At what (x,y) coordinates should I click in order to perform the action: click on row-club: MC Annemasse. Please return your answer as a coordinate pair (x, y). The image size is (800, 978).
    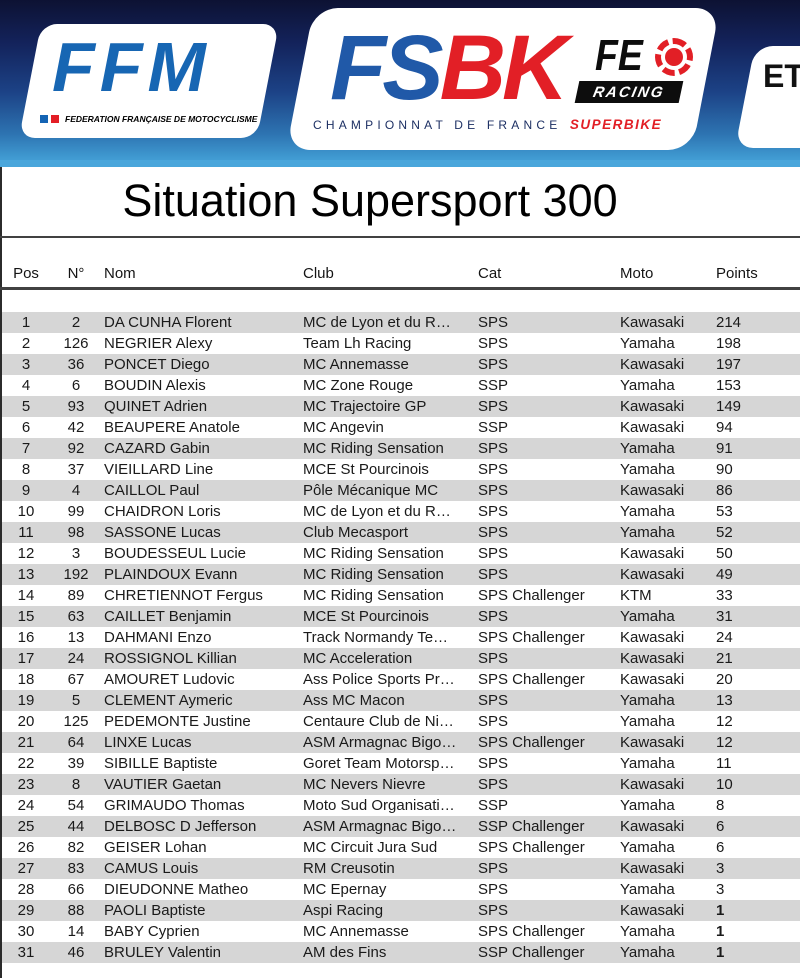
    Looking at the image, I should click on (356, 364).